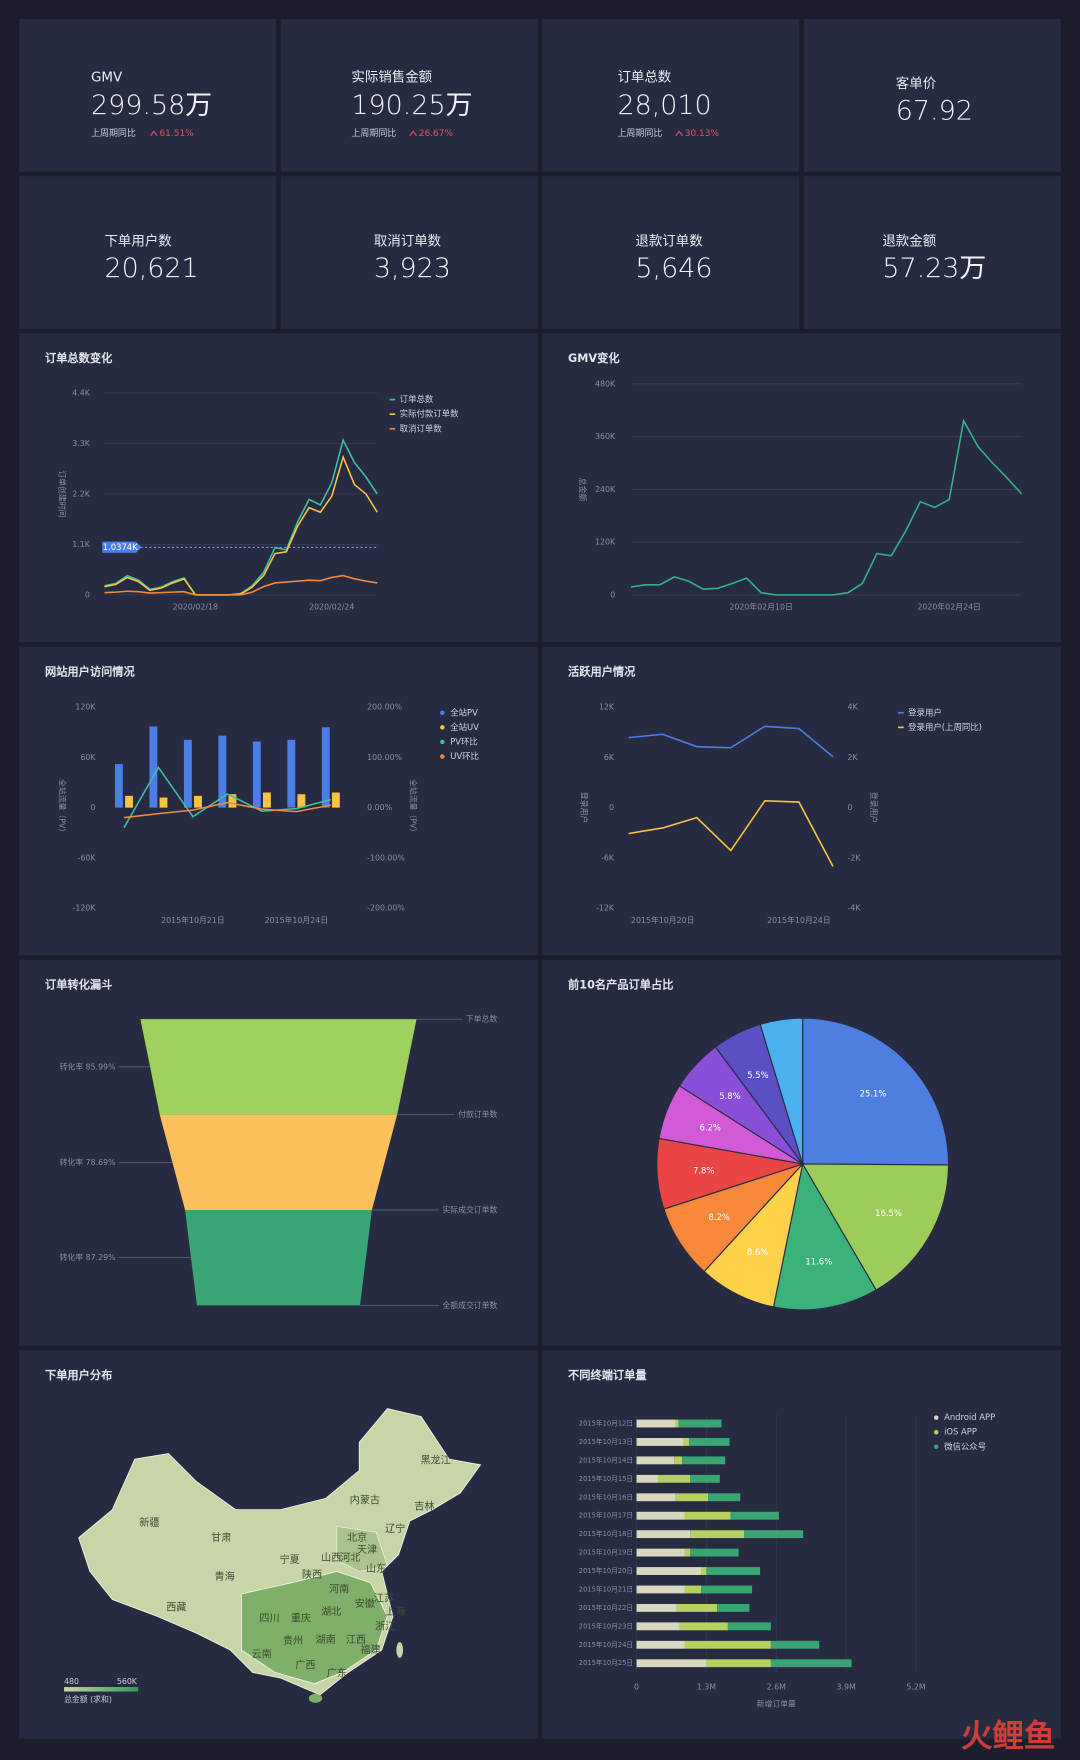  I want to click on region-label: 四川, so click(269, 1619).